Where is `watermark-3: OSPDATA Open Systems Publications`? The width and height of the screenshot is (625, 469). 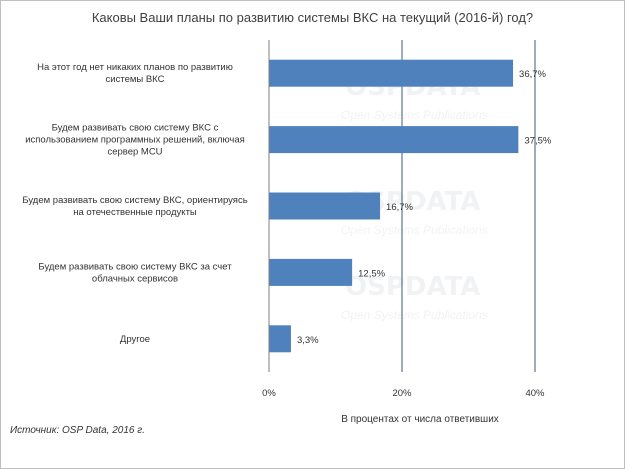 watermark-3: OSPDATA Open Systems Publications is located at coordinates (414, 297).